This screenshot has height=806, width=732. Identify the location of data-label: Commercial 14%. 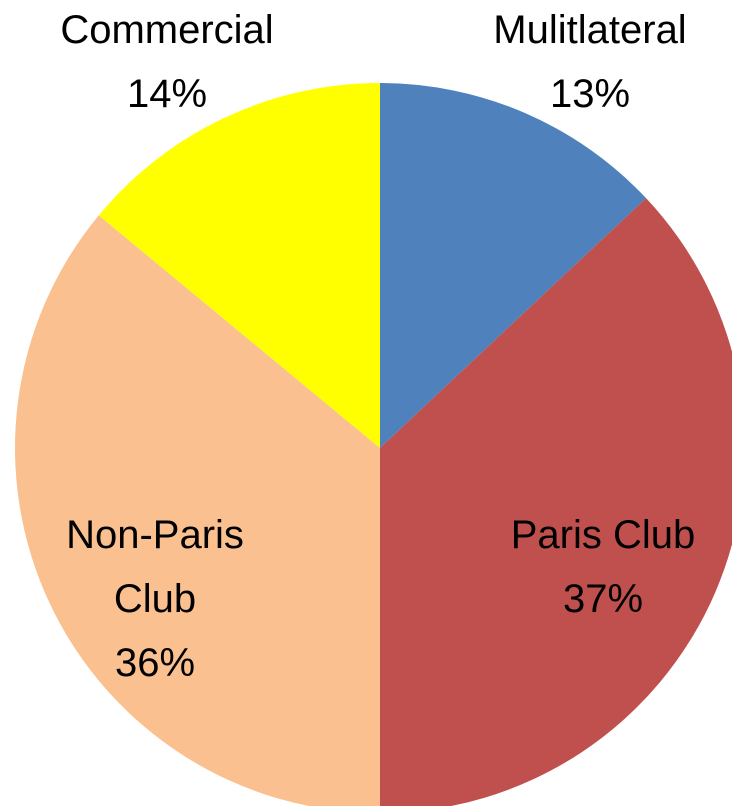
(167, 63).